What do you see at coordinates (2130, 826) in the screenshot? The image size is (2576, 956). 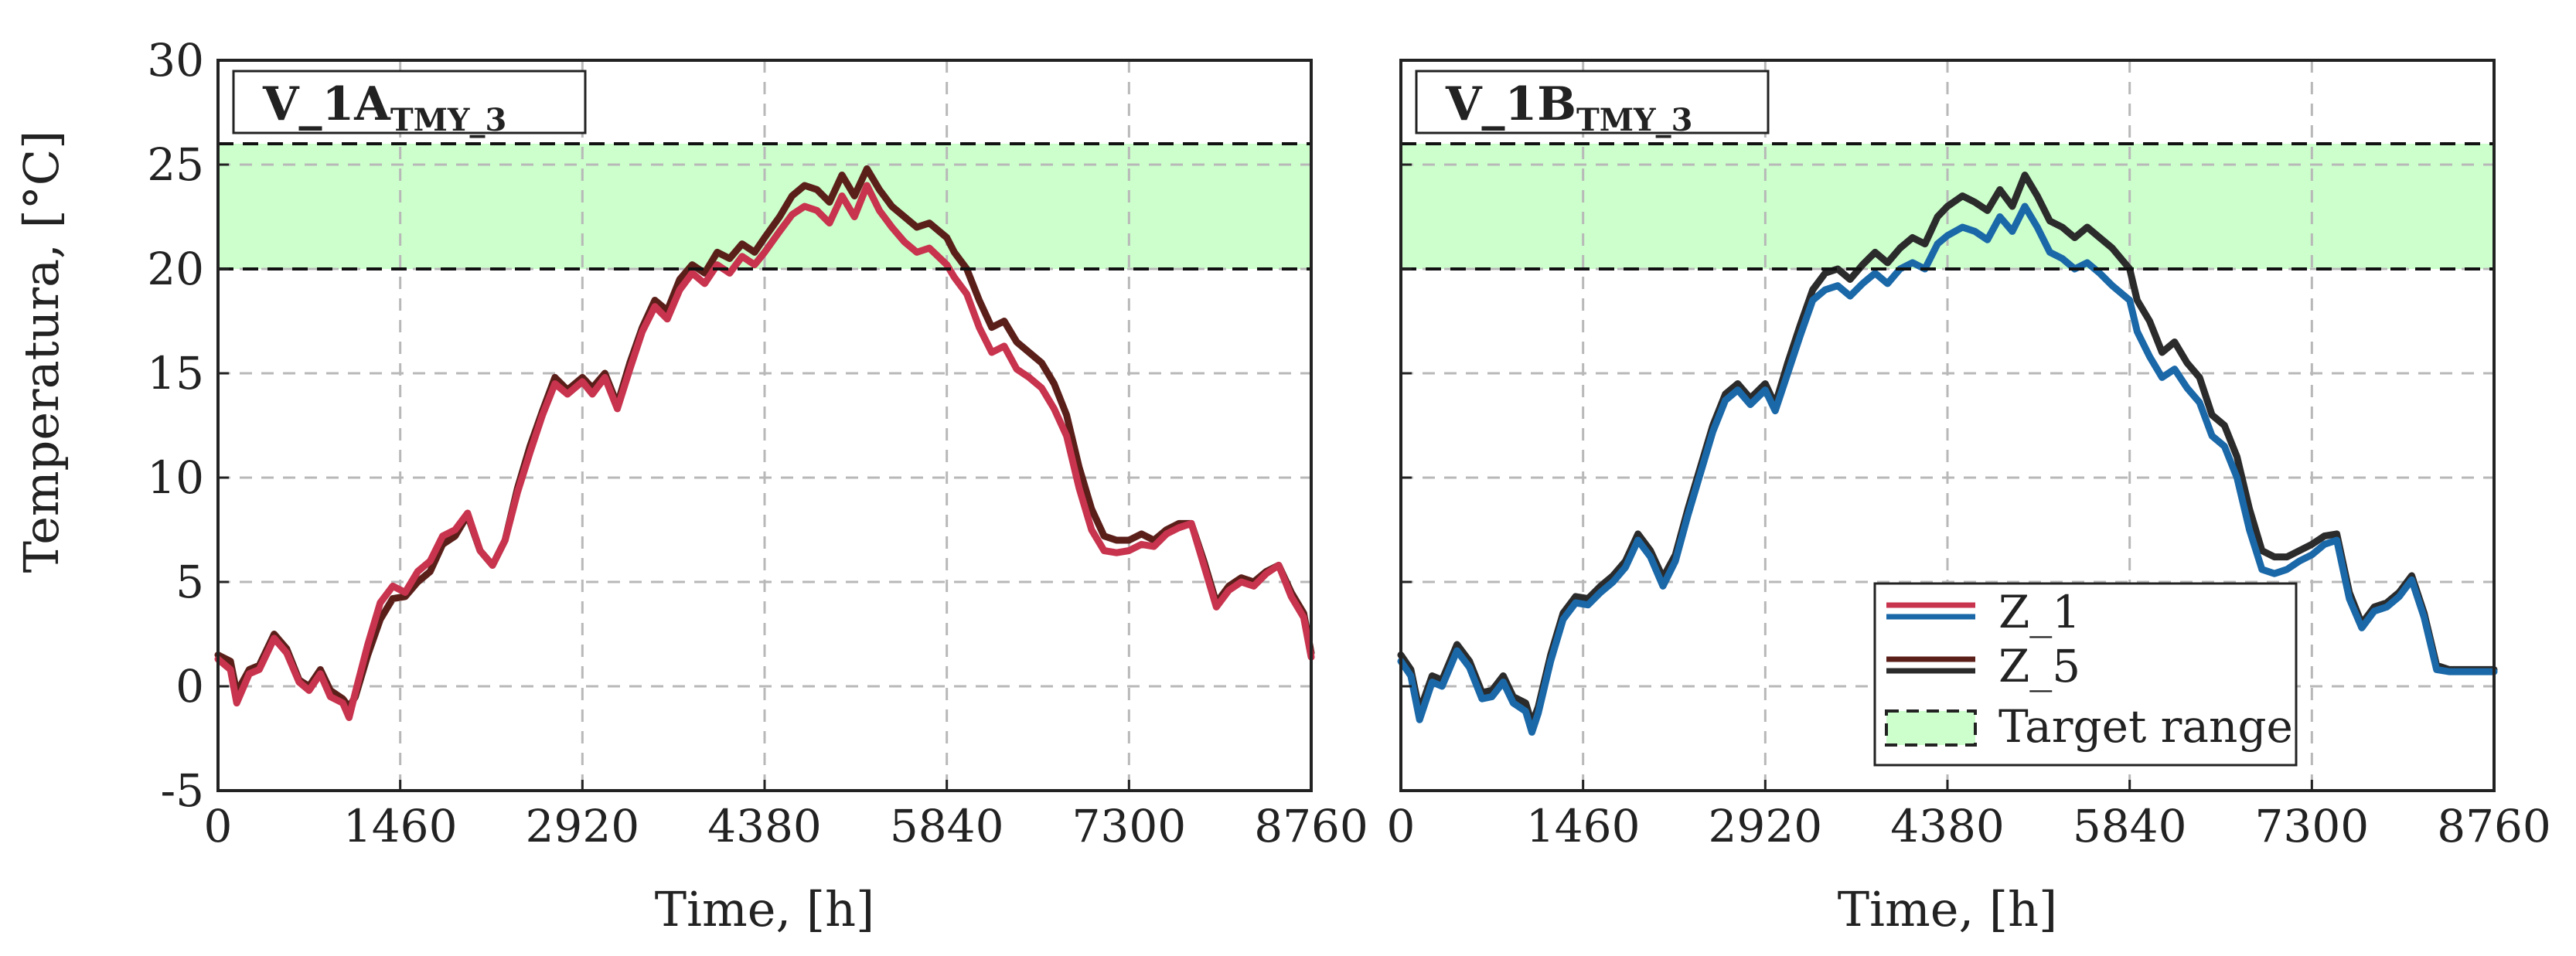 I see `x-tick-label-5840-right: 5840` at bounding box center [2130, 826].